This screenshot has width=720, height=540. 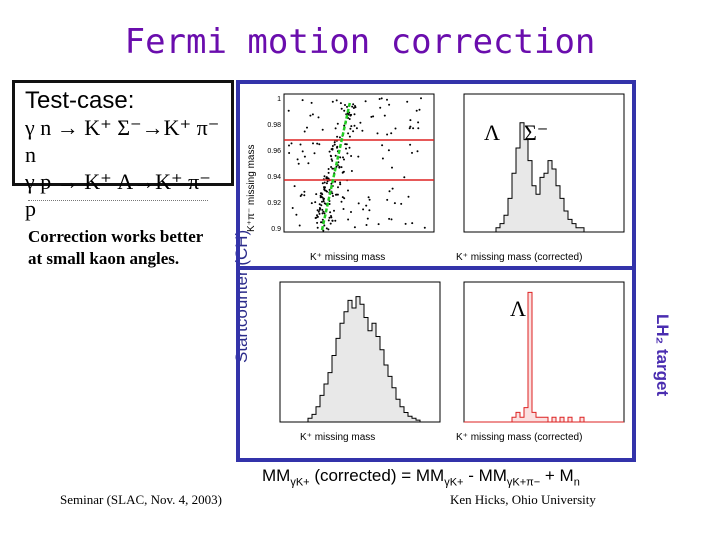 I want to click on hist-lh2-raw-bars, so click(x=360, y=359).